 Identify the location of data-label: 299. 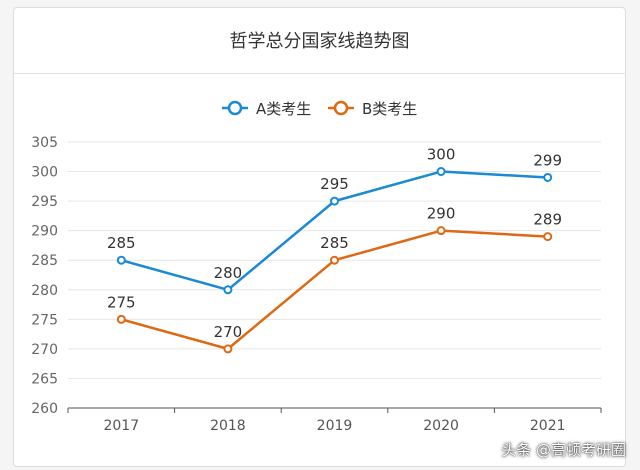
(547, 160).